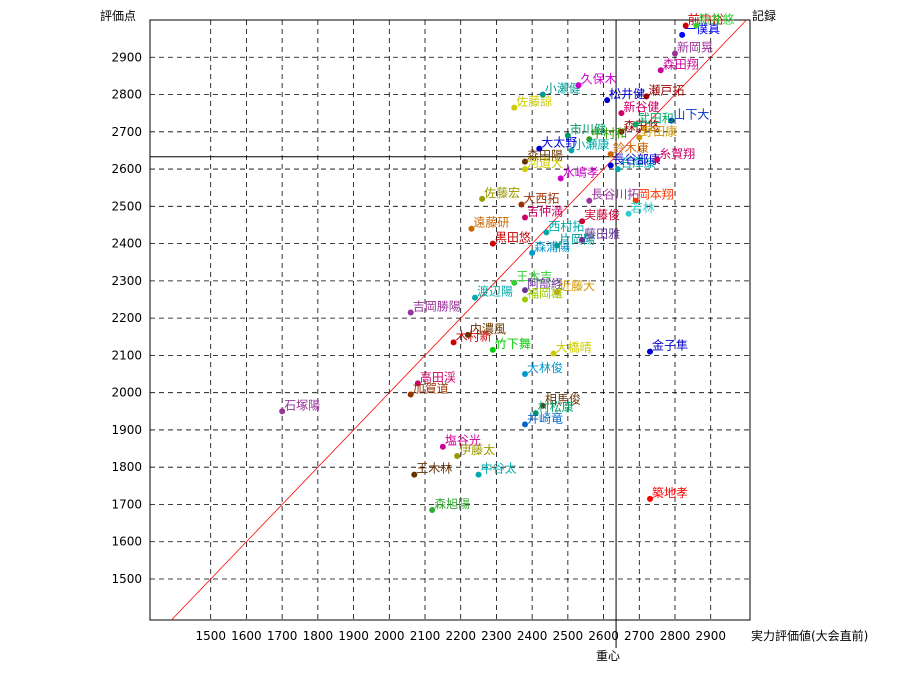 This screenshot has width=900, height=700. What do you see at coordinates (643, 208) in the screenshot?
I see `point-label: 若林` at bounding box center [643, 208].